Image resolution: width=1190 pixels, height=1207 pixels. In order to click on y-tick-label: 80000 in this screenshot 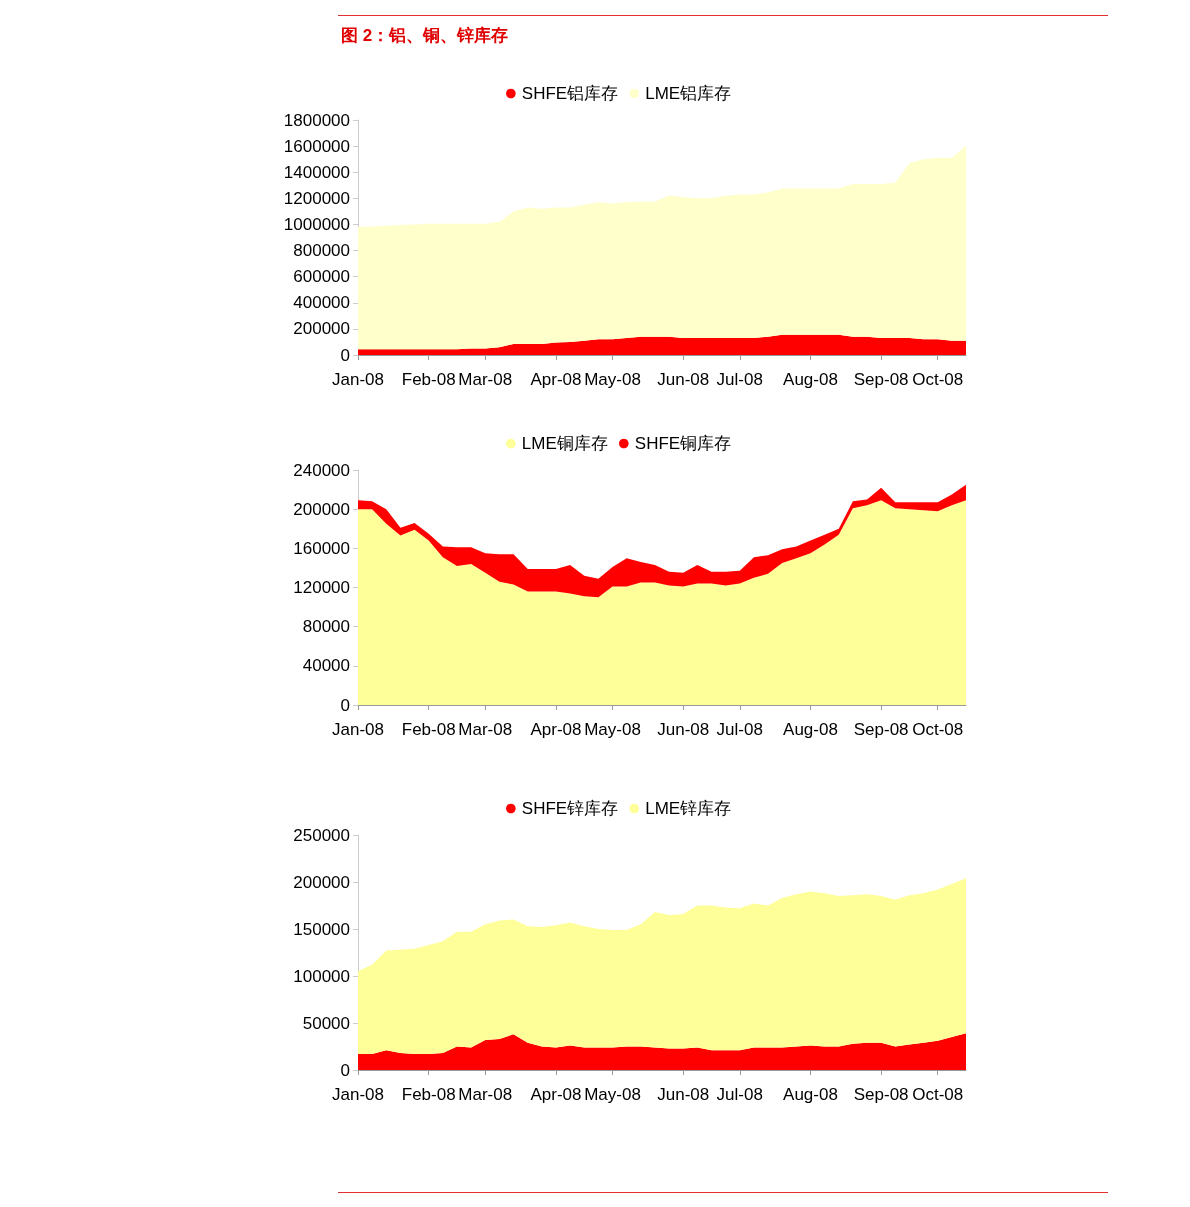, I will do `click(326, 627)`.